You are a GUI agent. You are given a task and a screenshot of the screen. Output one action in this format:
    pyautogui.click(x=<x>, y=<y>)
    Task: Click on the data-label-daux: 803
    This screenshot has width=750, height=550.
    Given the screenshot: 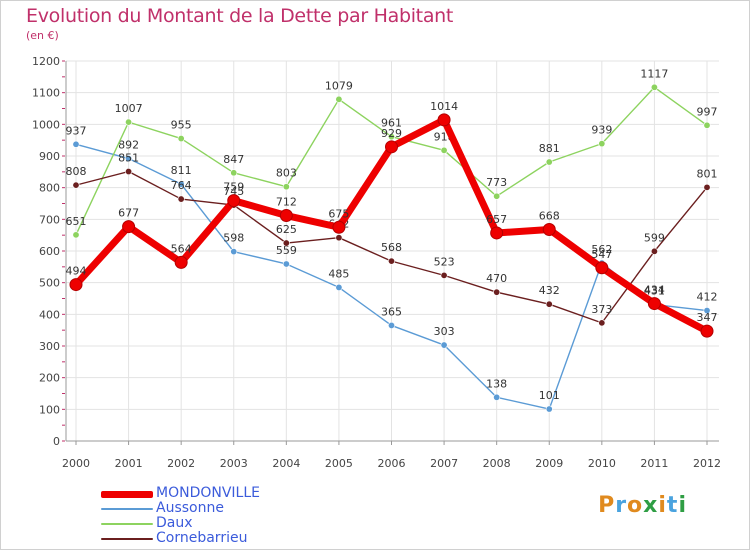 What is the action you would take?
    pyautogui.click(x=286, y=173)
    